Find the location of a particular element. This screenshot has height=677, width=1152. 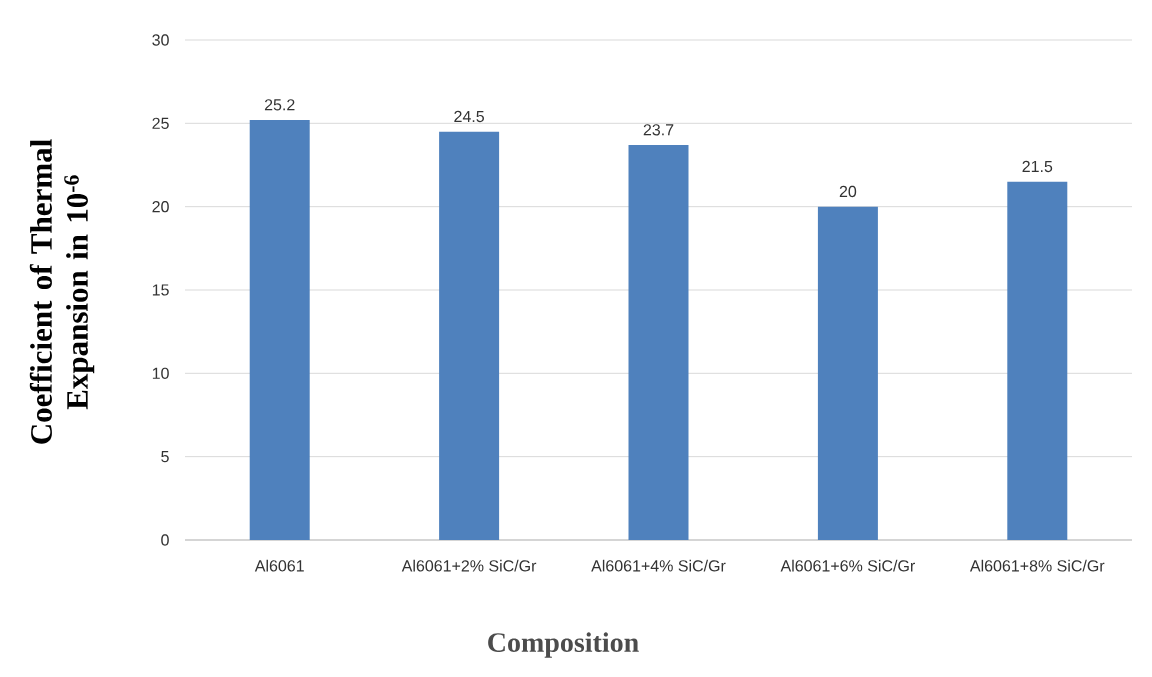

x-axis-title: Composition is located at coordinates (563, 645).